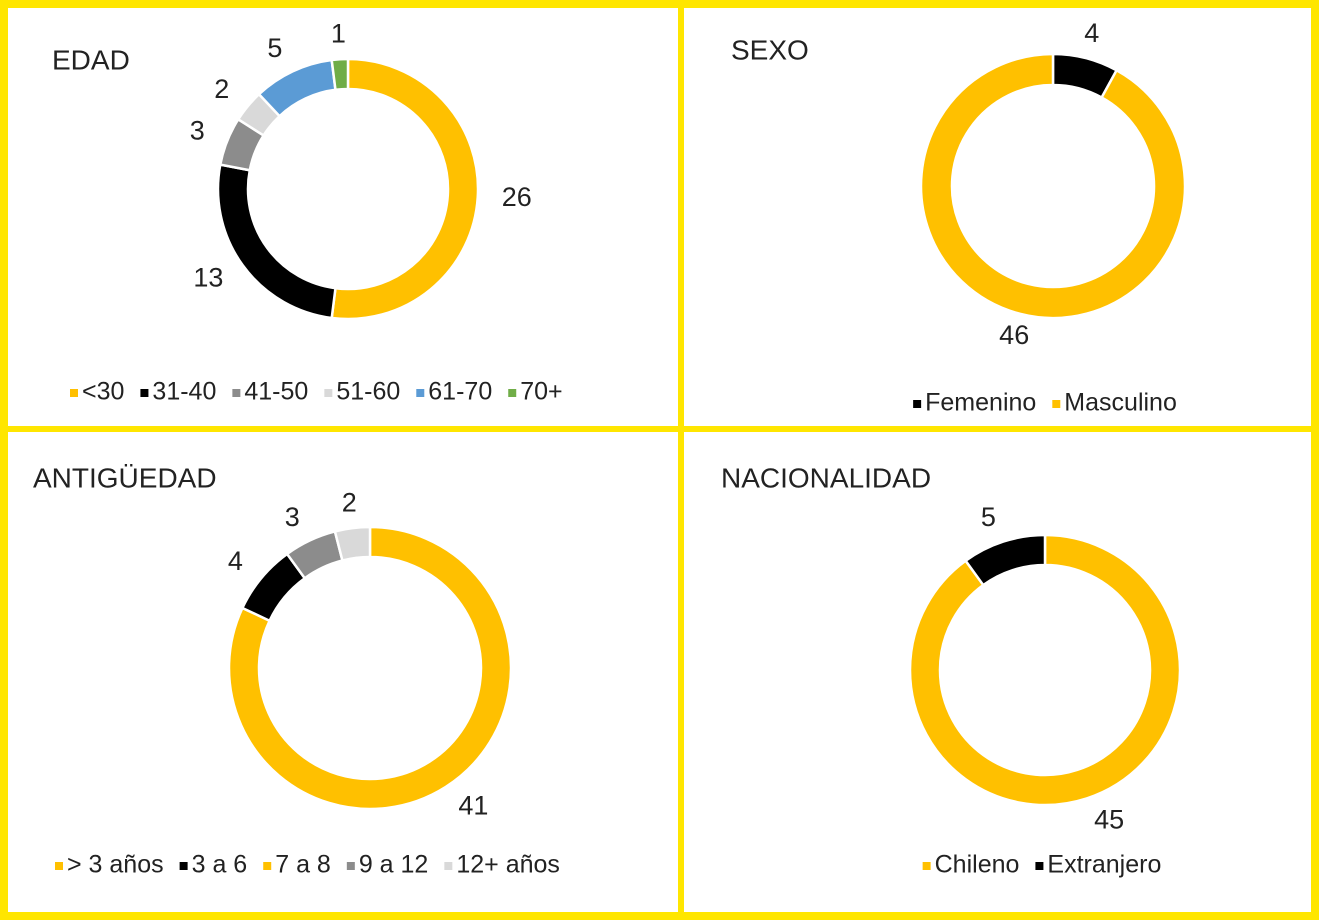  I want to click on data-label: 26, so click(517, 197).